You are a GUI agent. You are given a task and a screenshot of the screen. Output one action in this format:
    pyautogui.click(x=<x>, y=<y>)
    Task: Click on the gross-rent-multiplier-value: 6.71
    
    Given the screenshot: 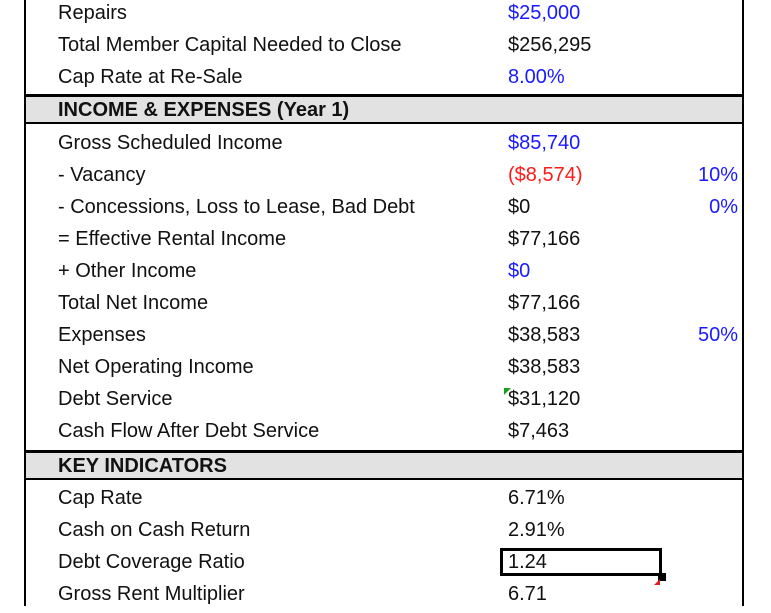 What is the action you would take?
    pyautogui.click(x=527, y=594)
    